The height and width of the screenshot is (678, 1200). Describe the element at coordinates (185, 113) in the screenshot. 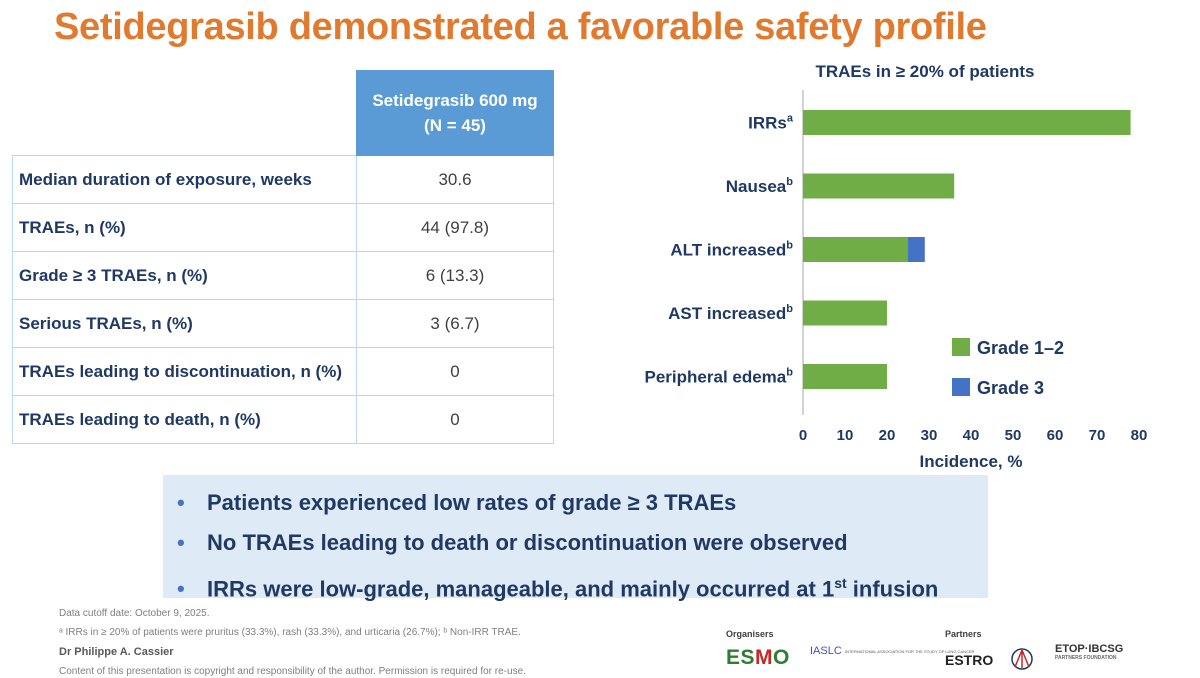

I see `table-header-blank` at that location.